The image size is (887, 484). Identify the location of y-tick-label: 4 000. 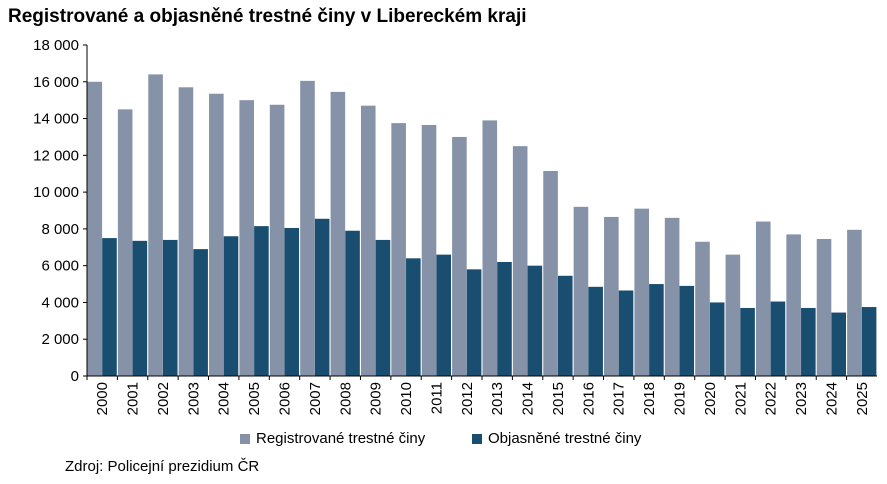
(60, 302).